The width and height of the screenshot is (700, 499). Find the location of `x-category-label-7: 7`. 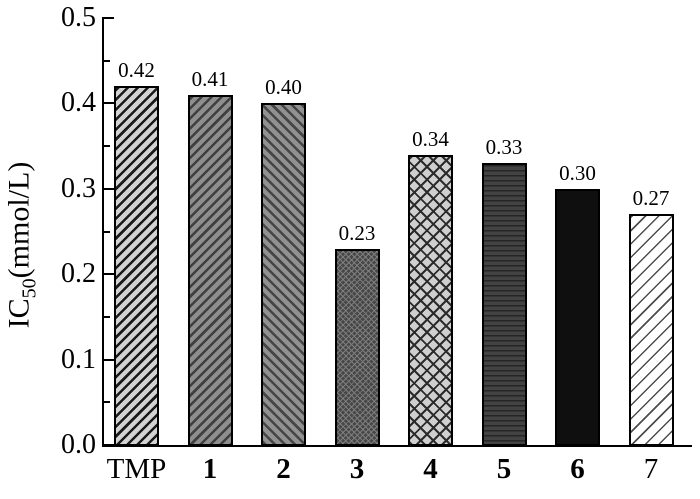

x-category-label-7: 7 is located at coordinates (651, 469).